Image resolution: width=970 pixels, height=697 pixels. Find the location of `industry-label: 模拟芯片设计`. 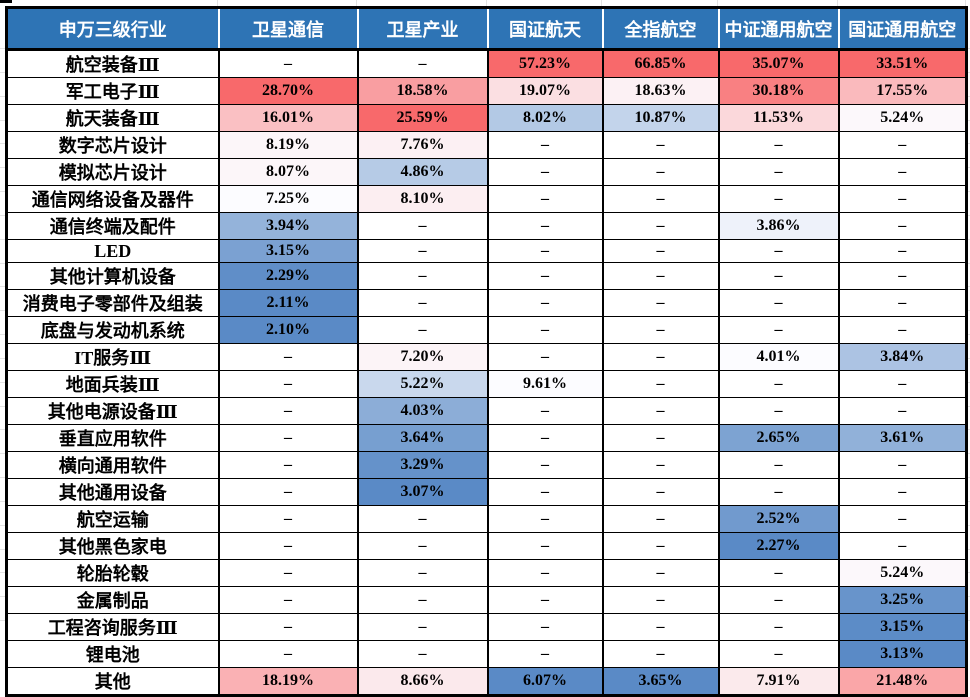

industry-label: 模拟芯片设计 is located at coordinates (112, 172).